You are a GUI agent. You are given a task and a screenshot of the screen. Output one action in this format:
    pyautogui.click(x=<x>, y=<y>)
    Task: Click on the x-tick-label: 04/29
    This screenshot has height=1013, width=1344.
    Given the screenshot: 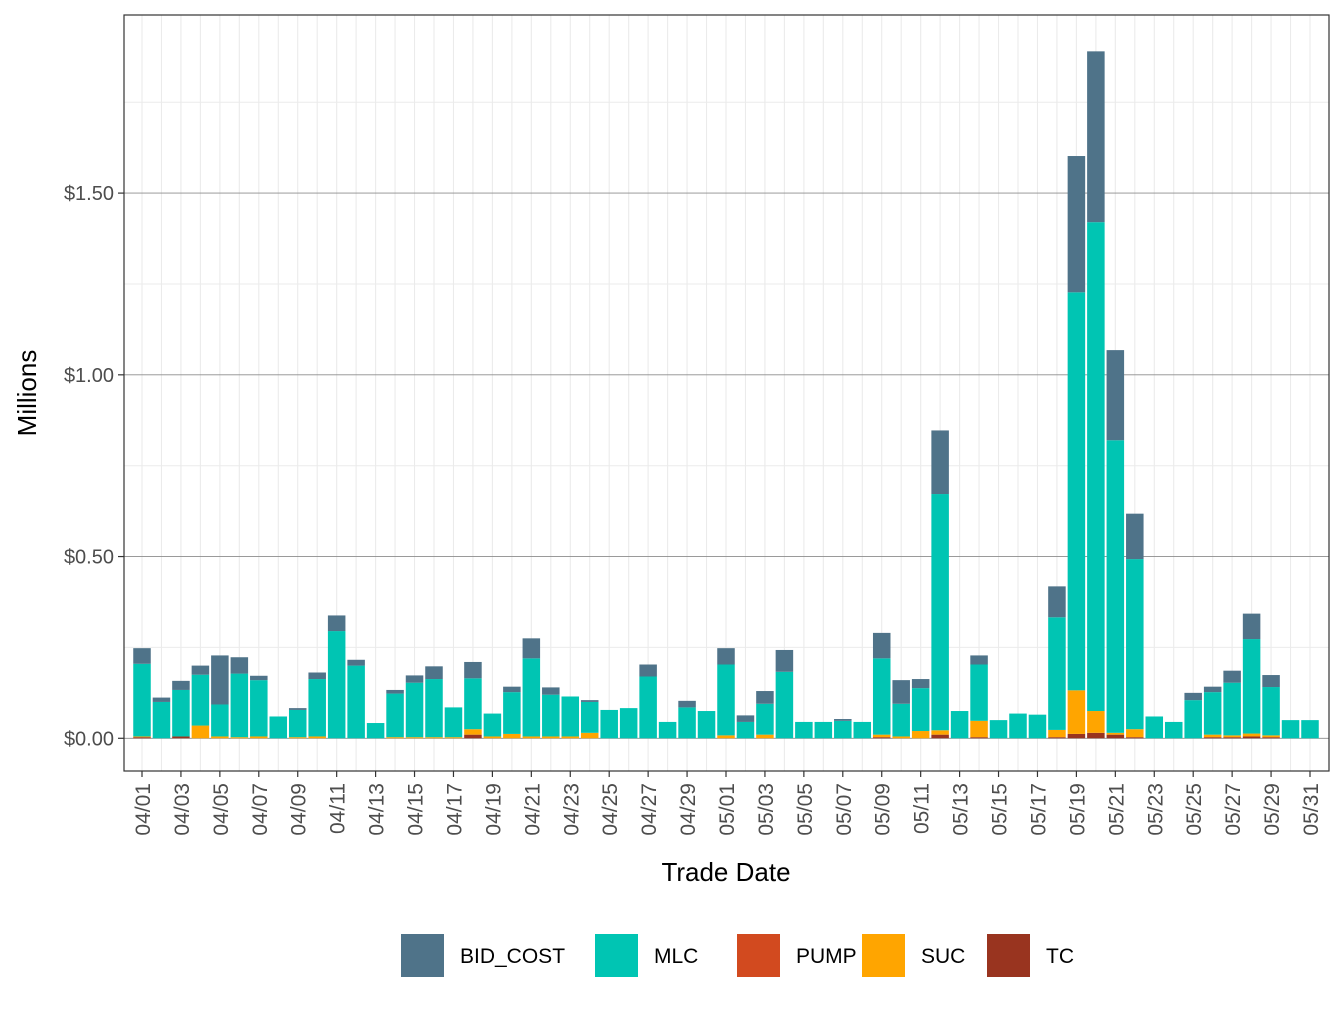 What is the action you would take?
    pyautogui.click(x=688, y=809)
    